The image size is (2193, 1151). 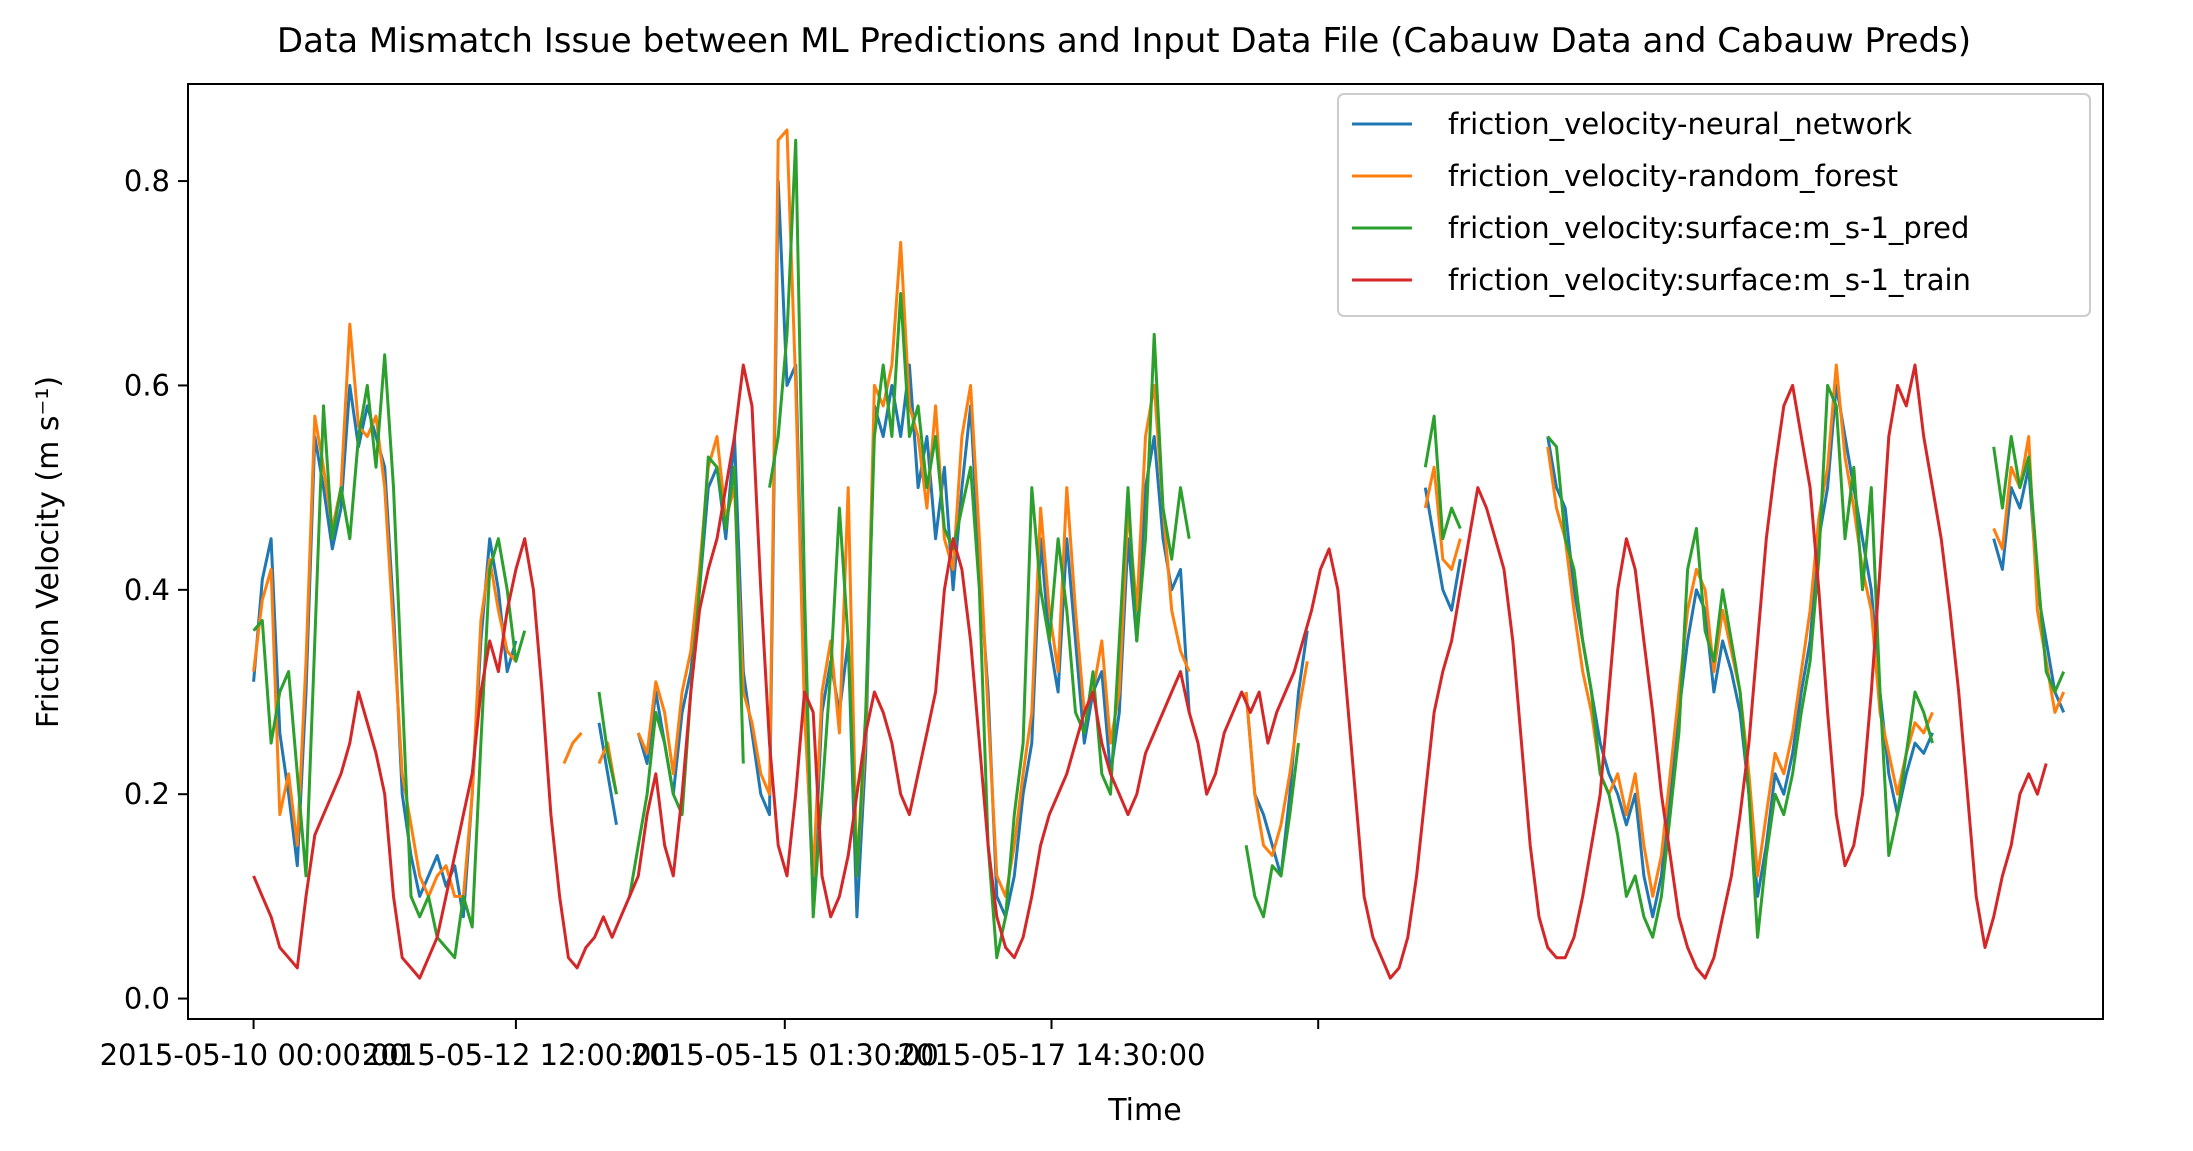 What do you see at coordinates (147, 181) in the screenshot?
I see `y-tick-label: 0.8` at bounding box center [147, 181].